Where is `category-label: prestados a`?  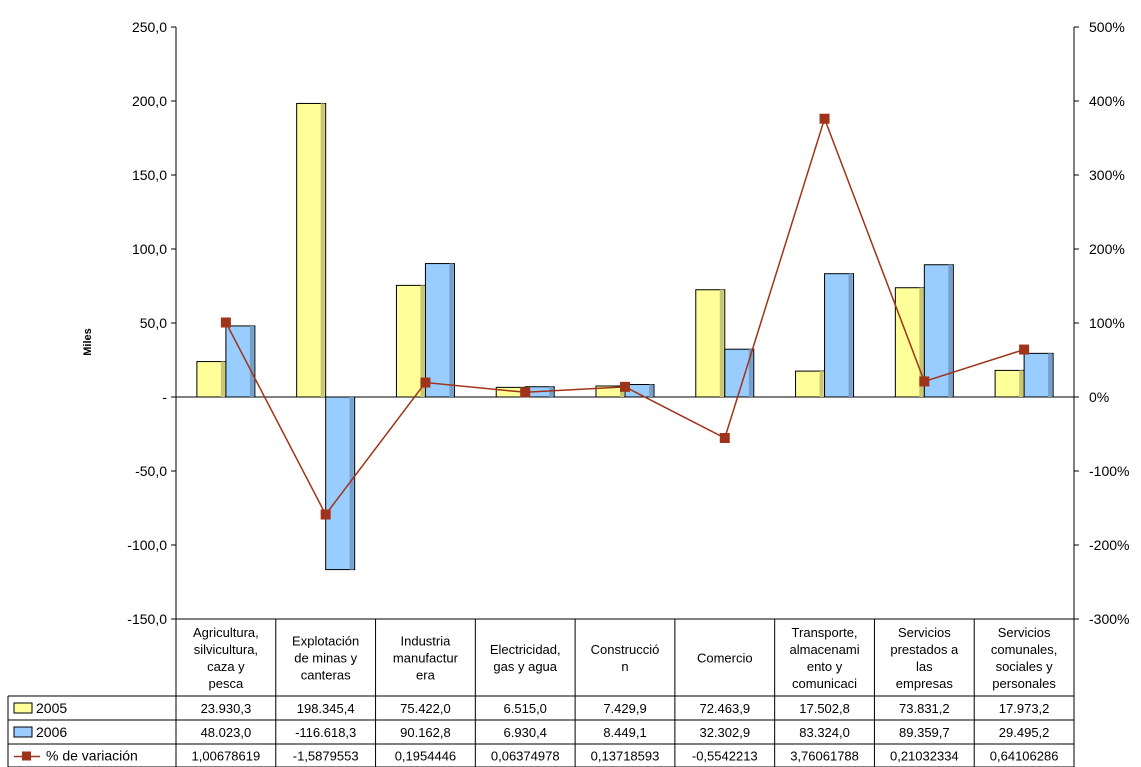
category-label: prestados a is located at coordinates (924, 649).